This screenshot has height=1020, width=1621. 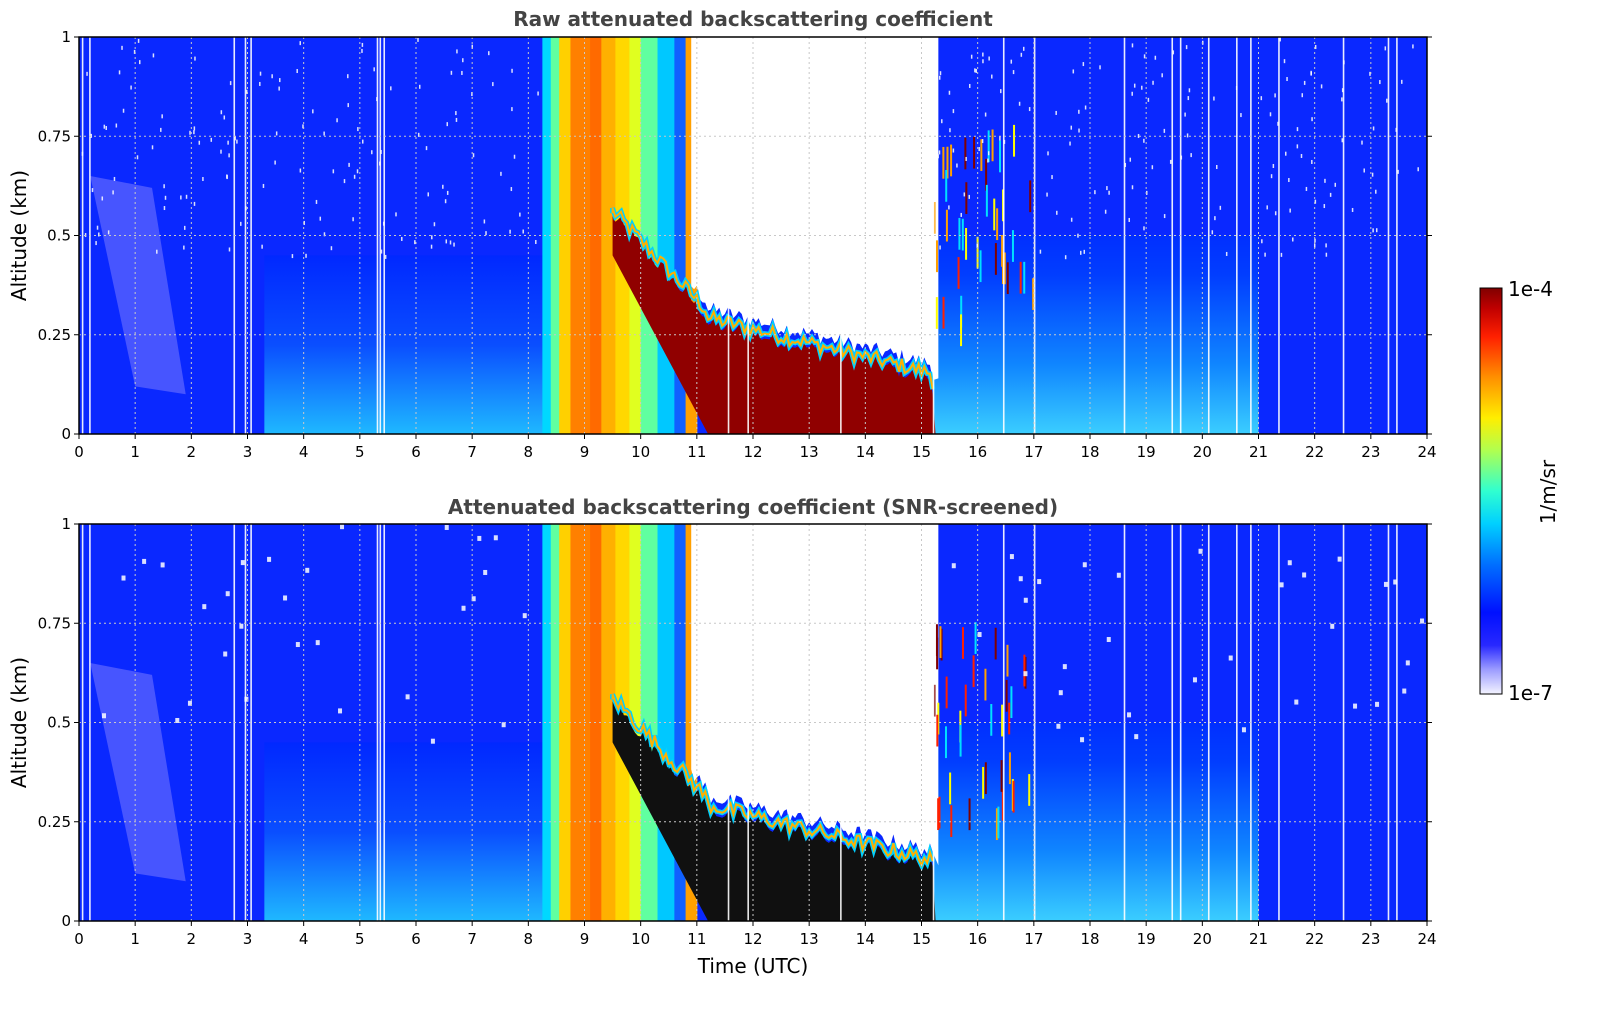 I want to click on x-tick-label: 12, so click(x=752, y=939).